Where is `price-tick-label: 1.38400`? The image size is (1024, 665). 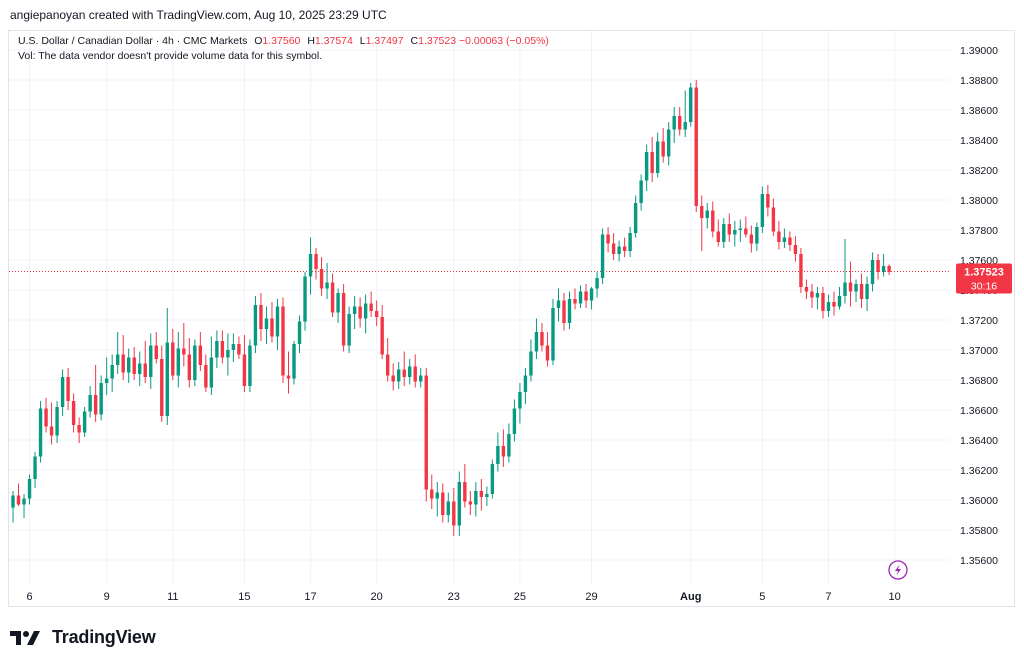 price-tick-label: 1.38400 is located at coordinates (979, 141).